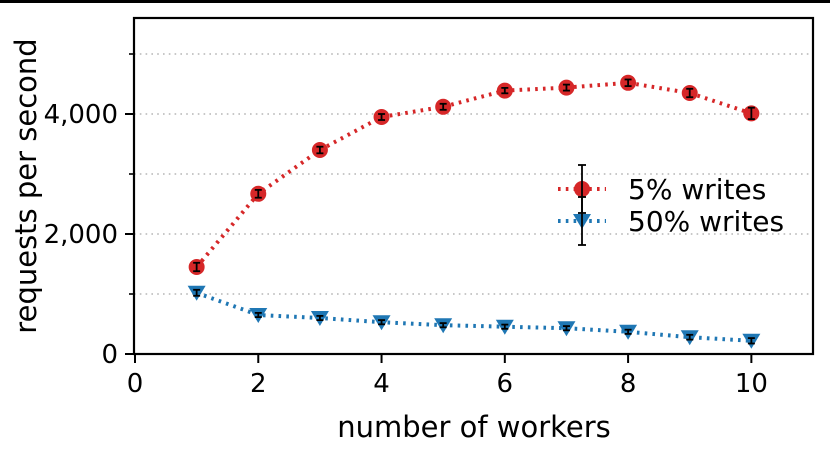 This screenshot has width=830, height=451. Describe the element at coordinates (381, 384) in the screenshot. I see `x-tick-label: 4` at that location.